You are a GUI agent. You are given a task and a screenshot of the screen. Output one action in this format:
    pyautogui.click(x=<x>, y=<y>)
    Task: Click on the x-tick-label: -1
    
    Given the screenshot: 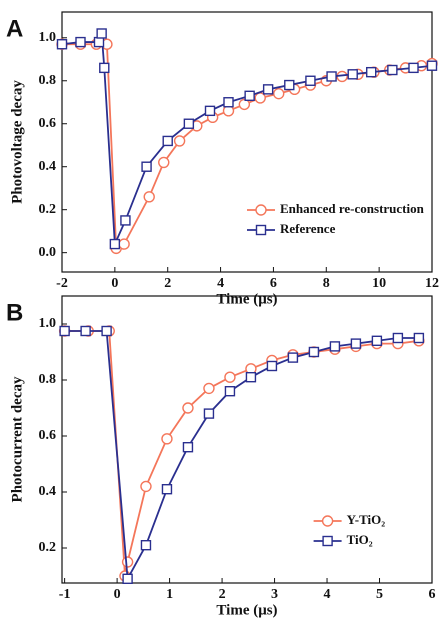 What is the action you would take?
    pyautogui.click(x=65, y=594)
    